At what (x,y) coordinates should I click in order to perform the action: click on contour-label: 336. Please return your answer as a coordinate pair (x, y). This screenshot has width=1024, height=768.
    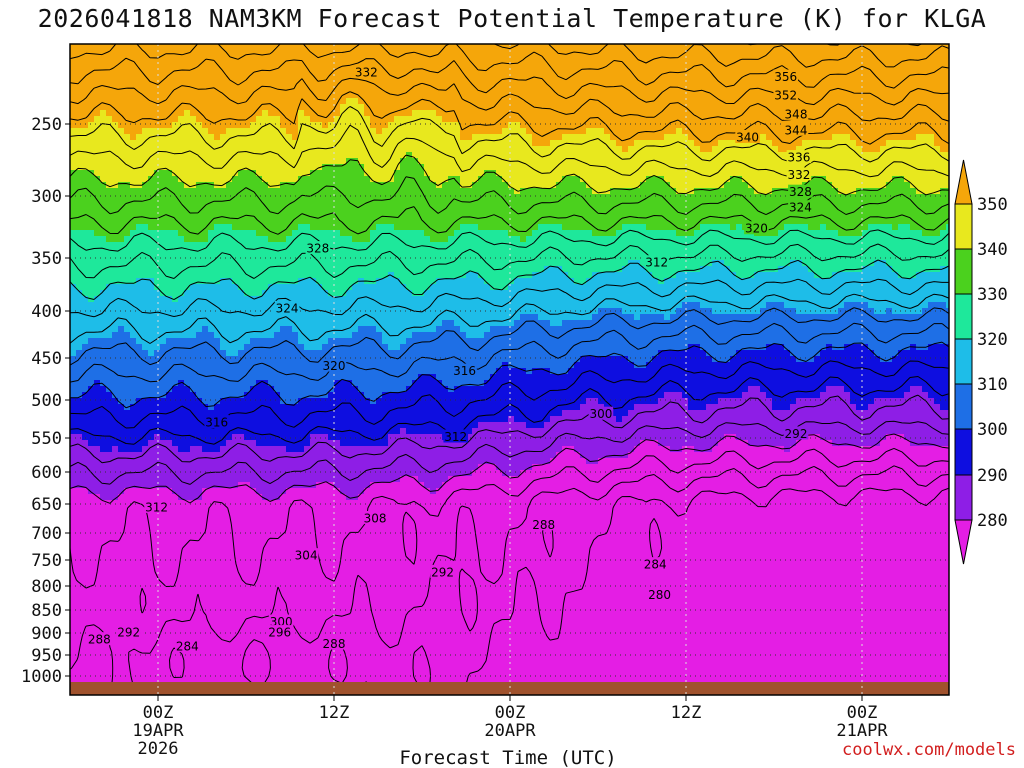
    Looking at the image, I should click on (798, 158).